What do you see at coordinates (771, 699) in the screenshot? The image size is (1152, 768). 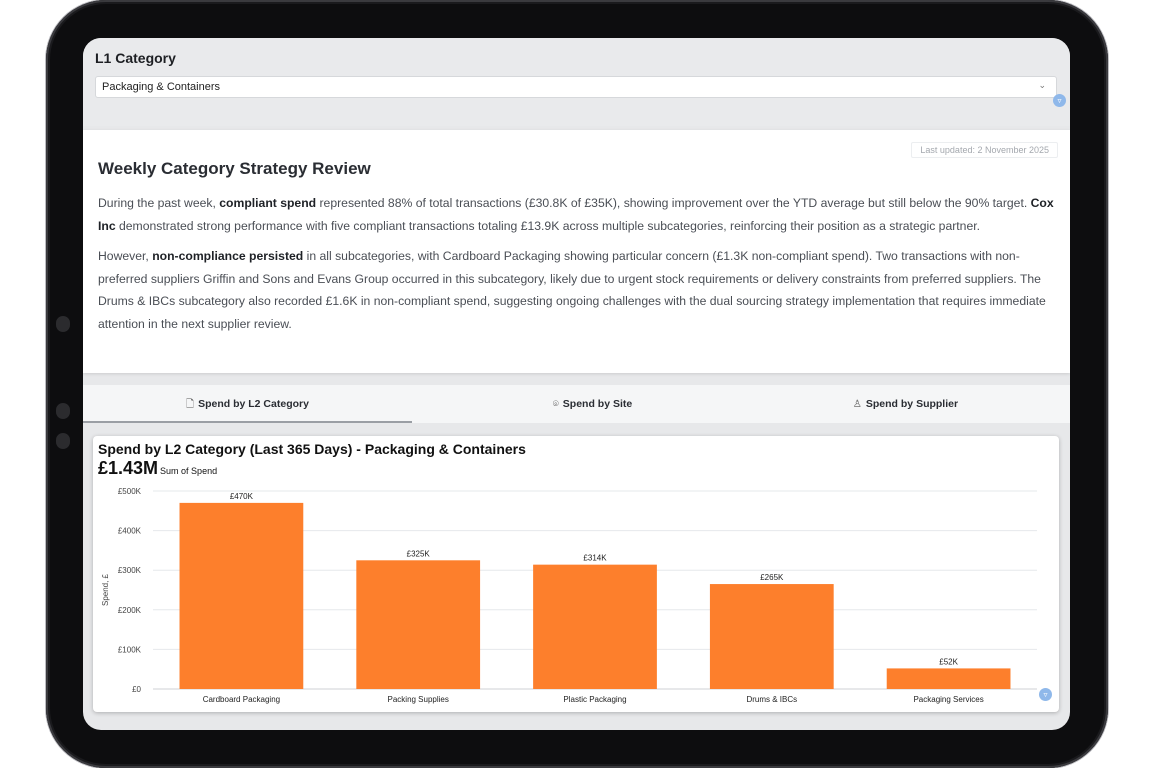 I see `x-tick-label: Drums & IBCs` at bounding box center [771, 699].